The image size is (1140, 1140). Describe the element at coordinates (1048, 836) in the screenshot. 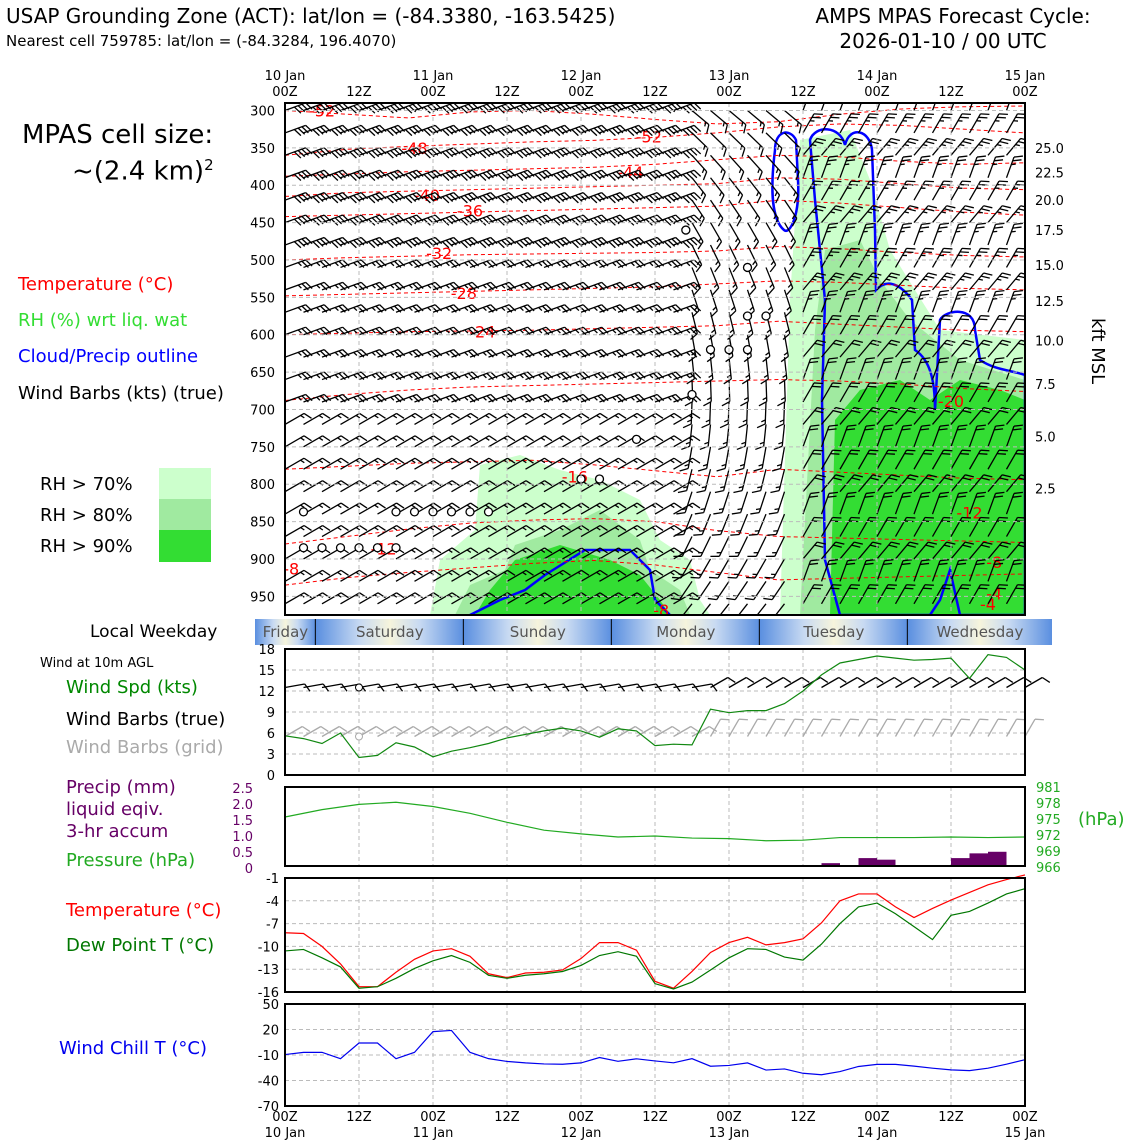

I see `pressure-tick-label: 972` at that location.